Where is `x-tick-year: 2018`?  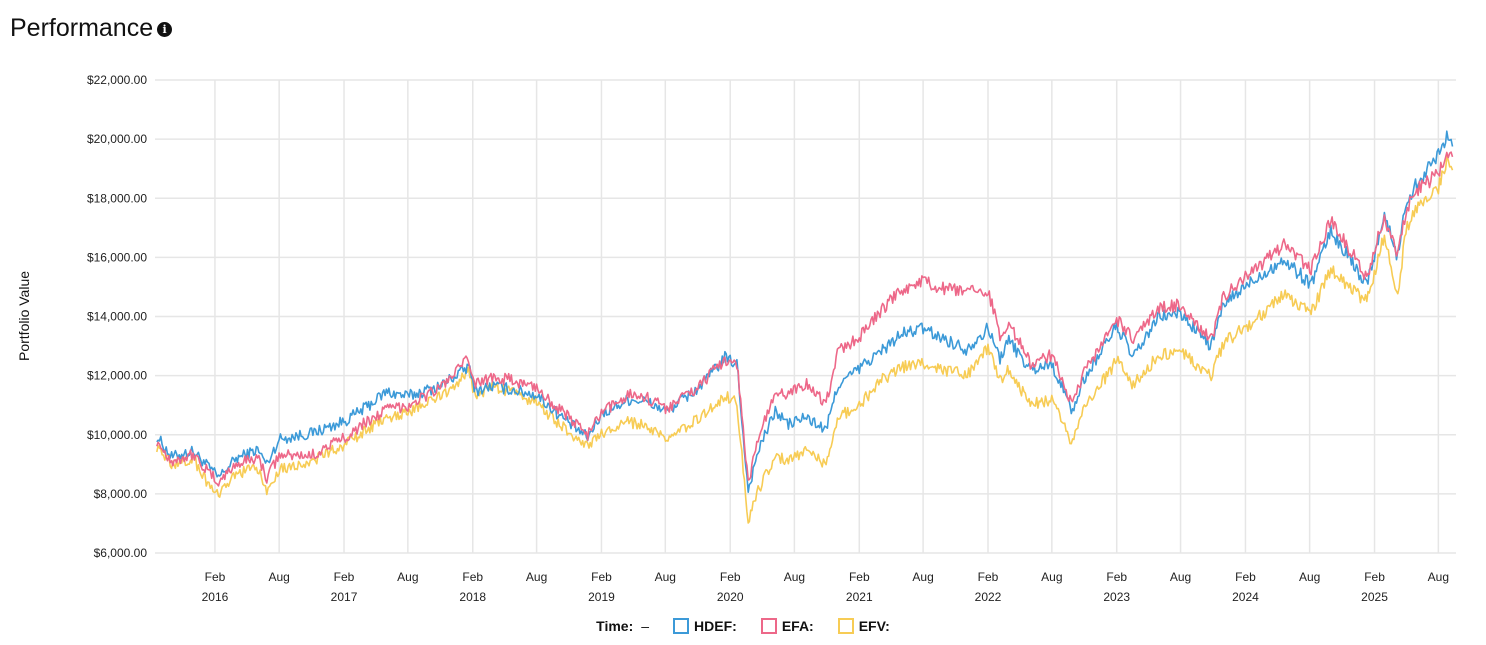 x-tick-year: 2018 is located at coordinates (472, 597).